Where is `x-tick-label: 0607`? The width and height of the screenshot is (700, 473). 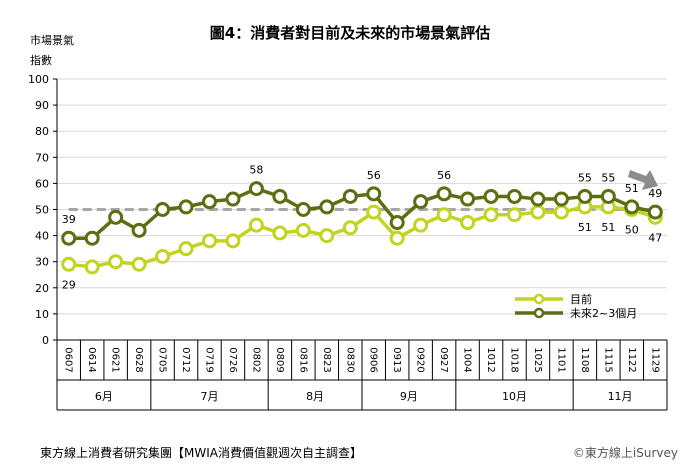
x-tick-label: 0607 is located at coordinates (68, 359).